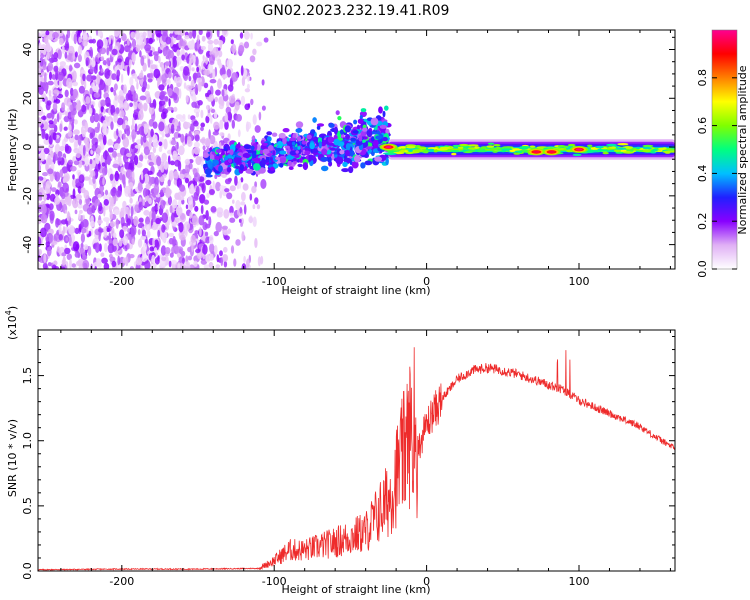  I want to click on y-tick-label: 1.0, so click(27, 441).